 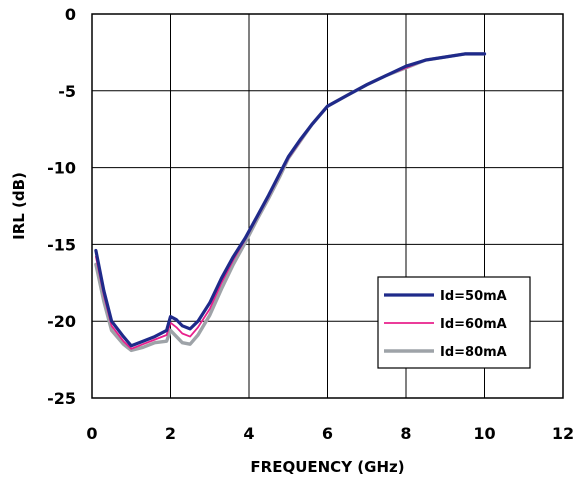 I want to click on x-axis-title: FREQUENCY (GHz), so click(x=327, y=467).